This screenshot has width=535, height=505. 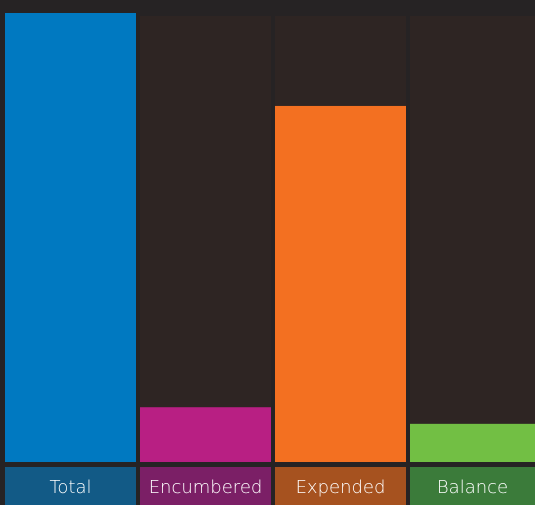 I want to click on category-label: Encumbered, so click(x=206, y=487).